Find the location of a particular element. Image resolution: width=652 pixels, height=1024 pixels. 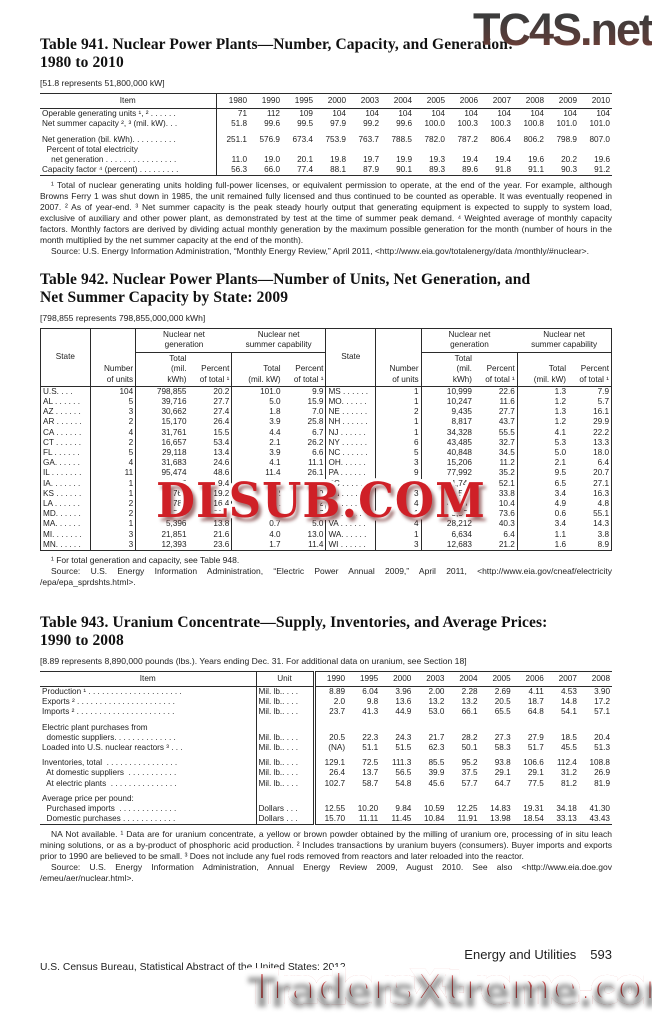

table-cell: 71 is located at coordinates (242, 114).